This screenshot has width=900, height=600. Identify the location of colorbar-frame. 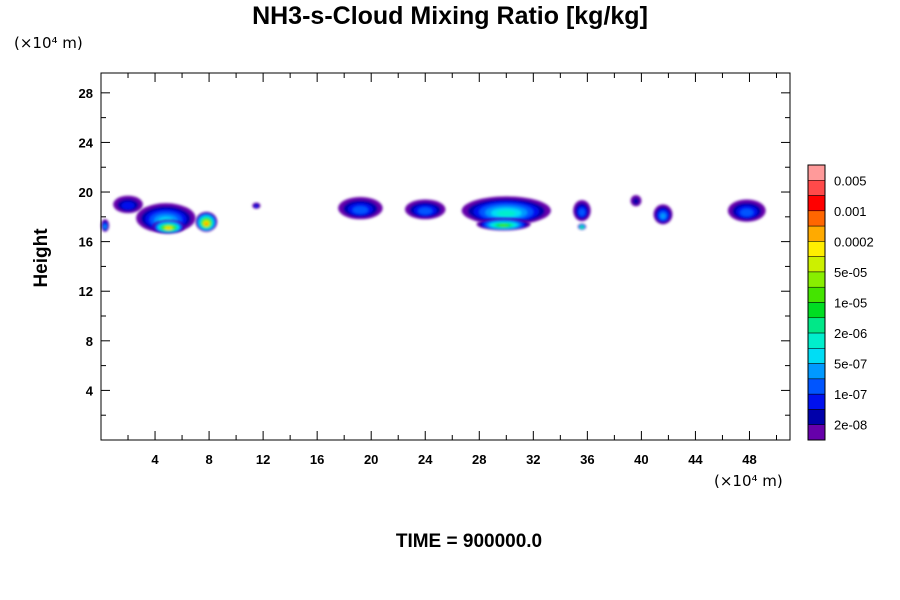
(816, 302).